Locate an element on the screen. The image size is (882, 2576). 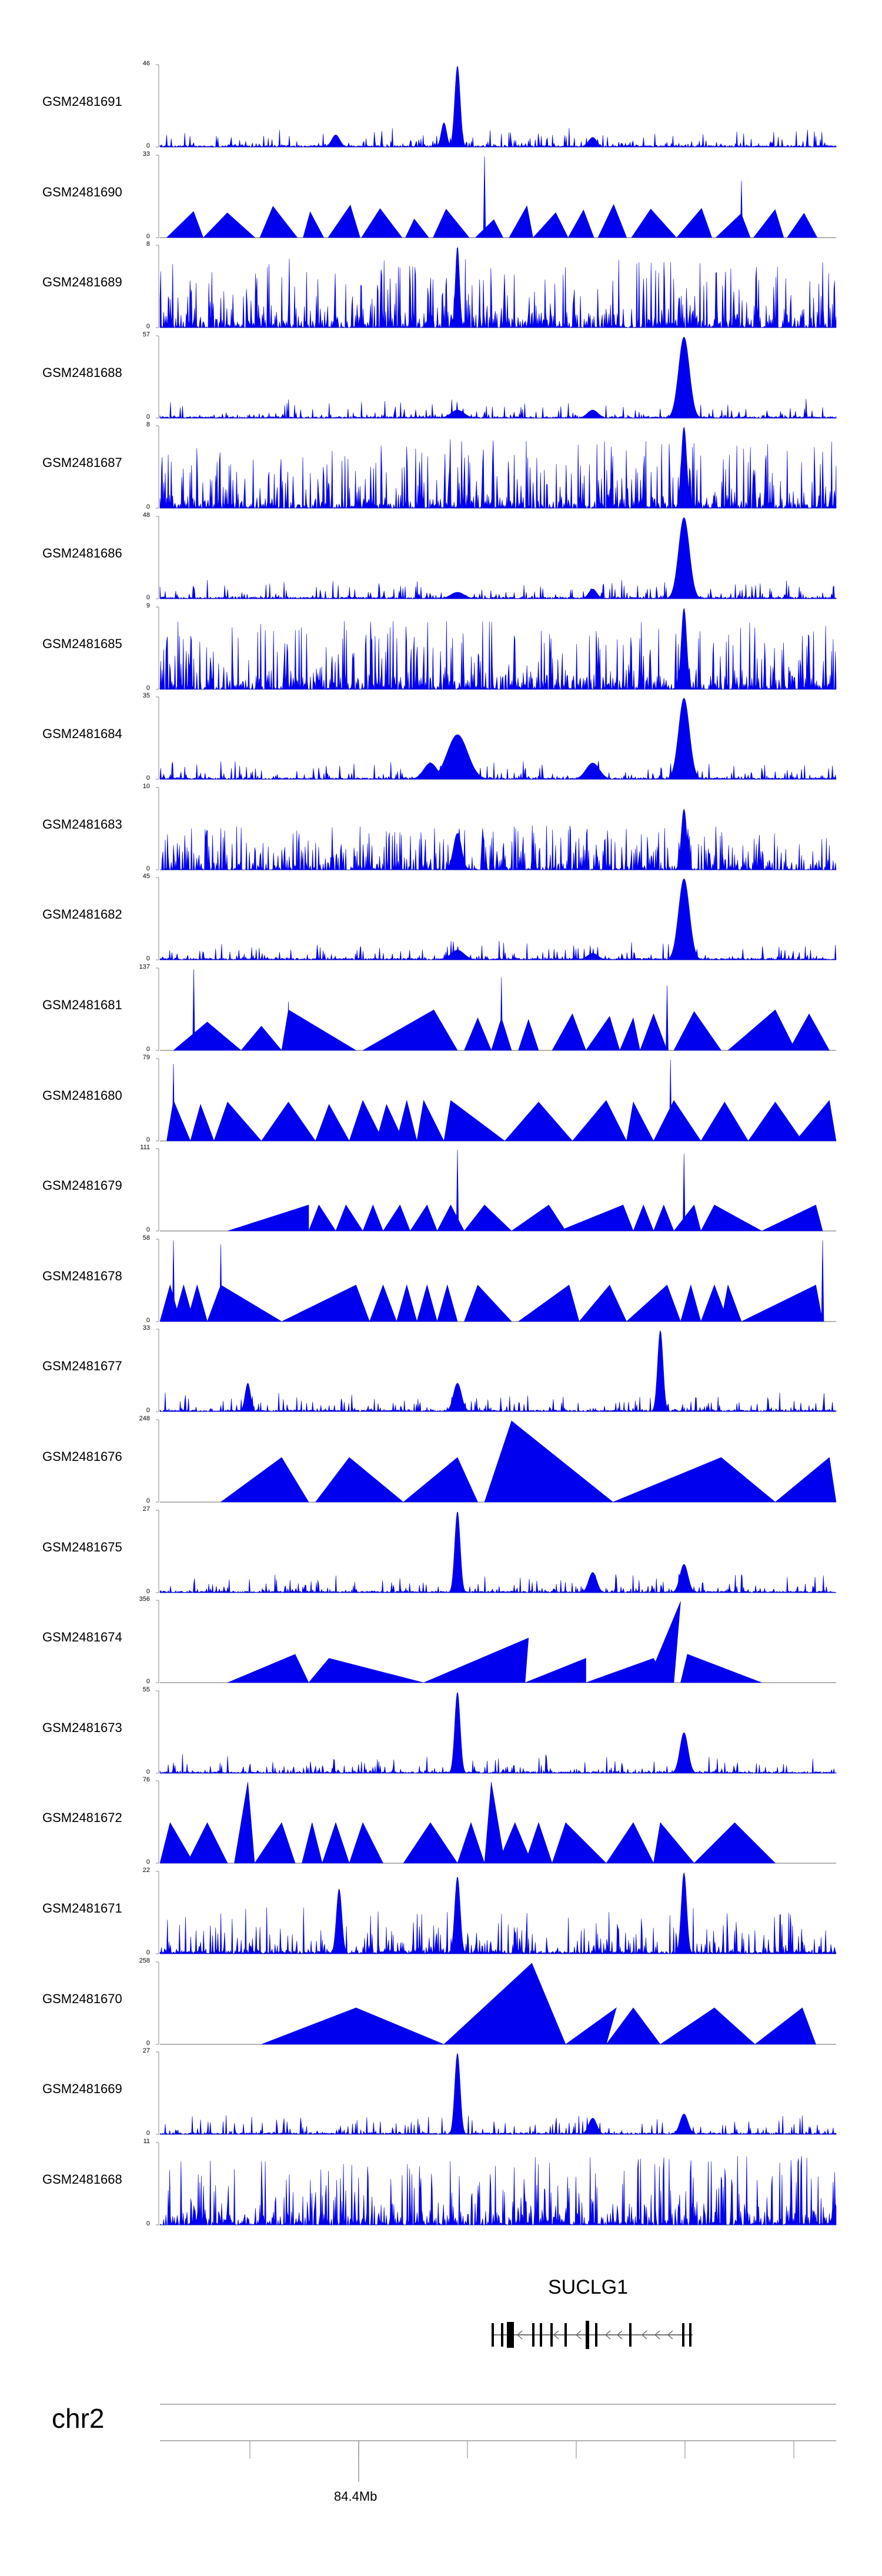
track-label: GSM2481684 is located at coordinates (82, 734).